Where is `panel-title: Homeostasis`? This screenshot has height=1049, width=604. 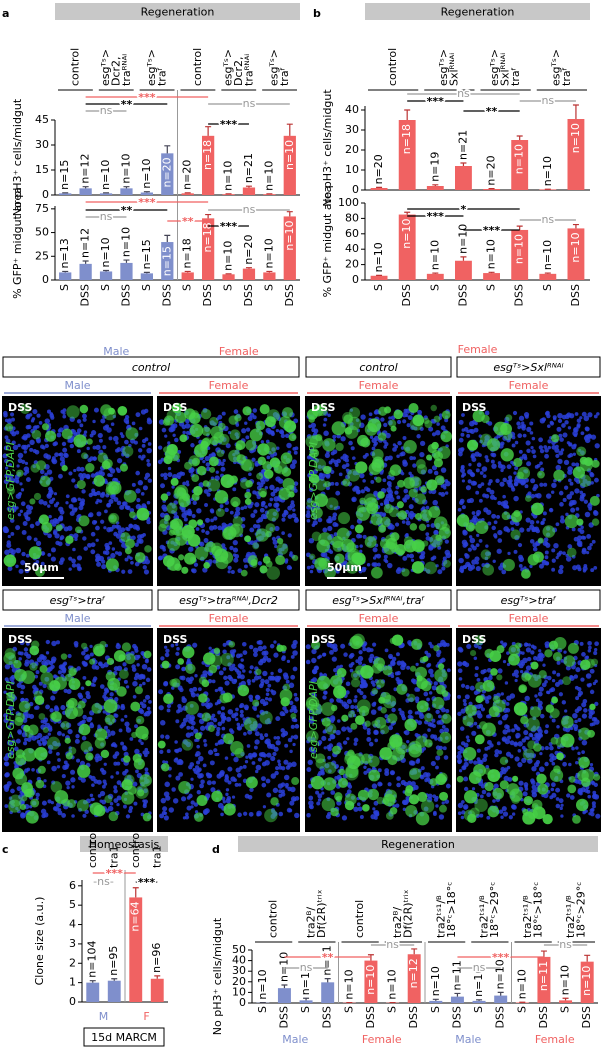
panel-title: Homeostasis is located at coordinates (124, 844).